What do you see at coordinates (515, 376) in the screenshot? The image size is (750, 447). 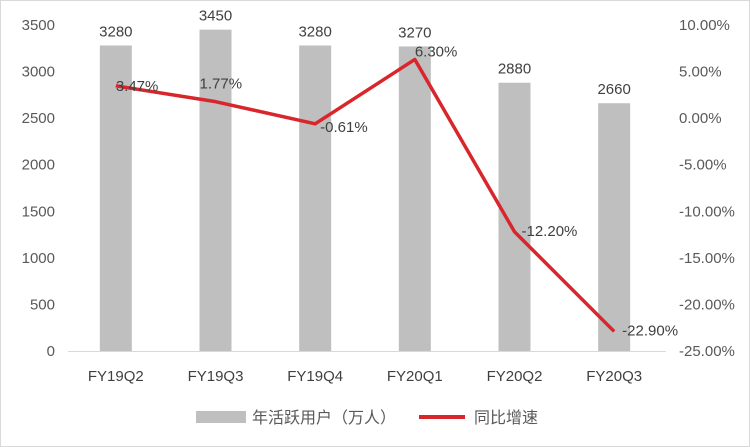 I see `x-tick-label: FY20Q2` at bounding box center [515, 376].